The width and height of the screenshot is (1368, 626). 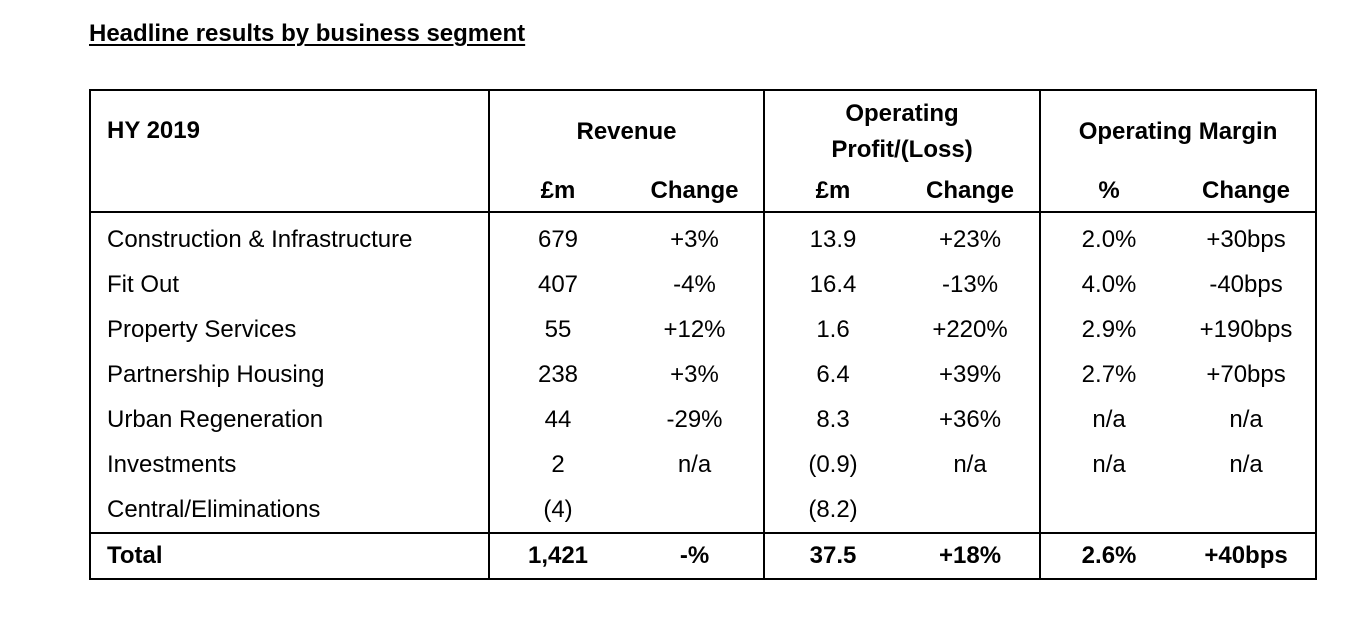 I want to click on table-subheader-row: £m Change £m Change % Change, so click(x=703, y=192).